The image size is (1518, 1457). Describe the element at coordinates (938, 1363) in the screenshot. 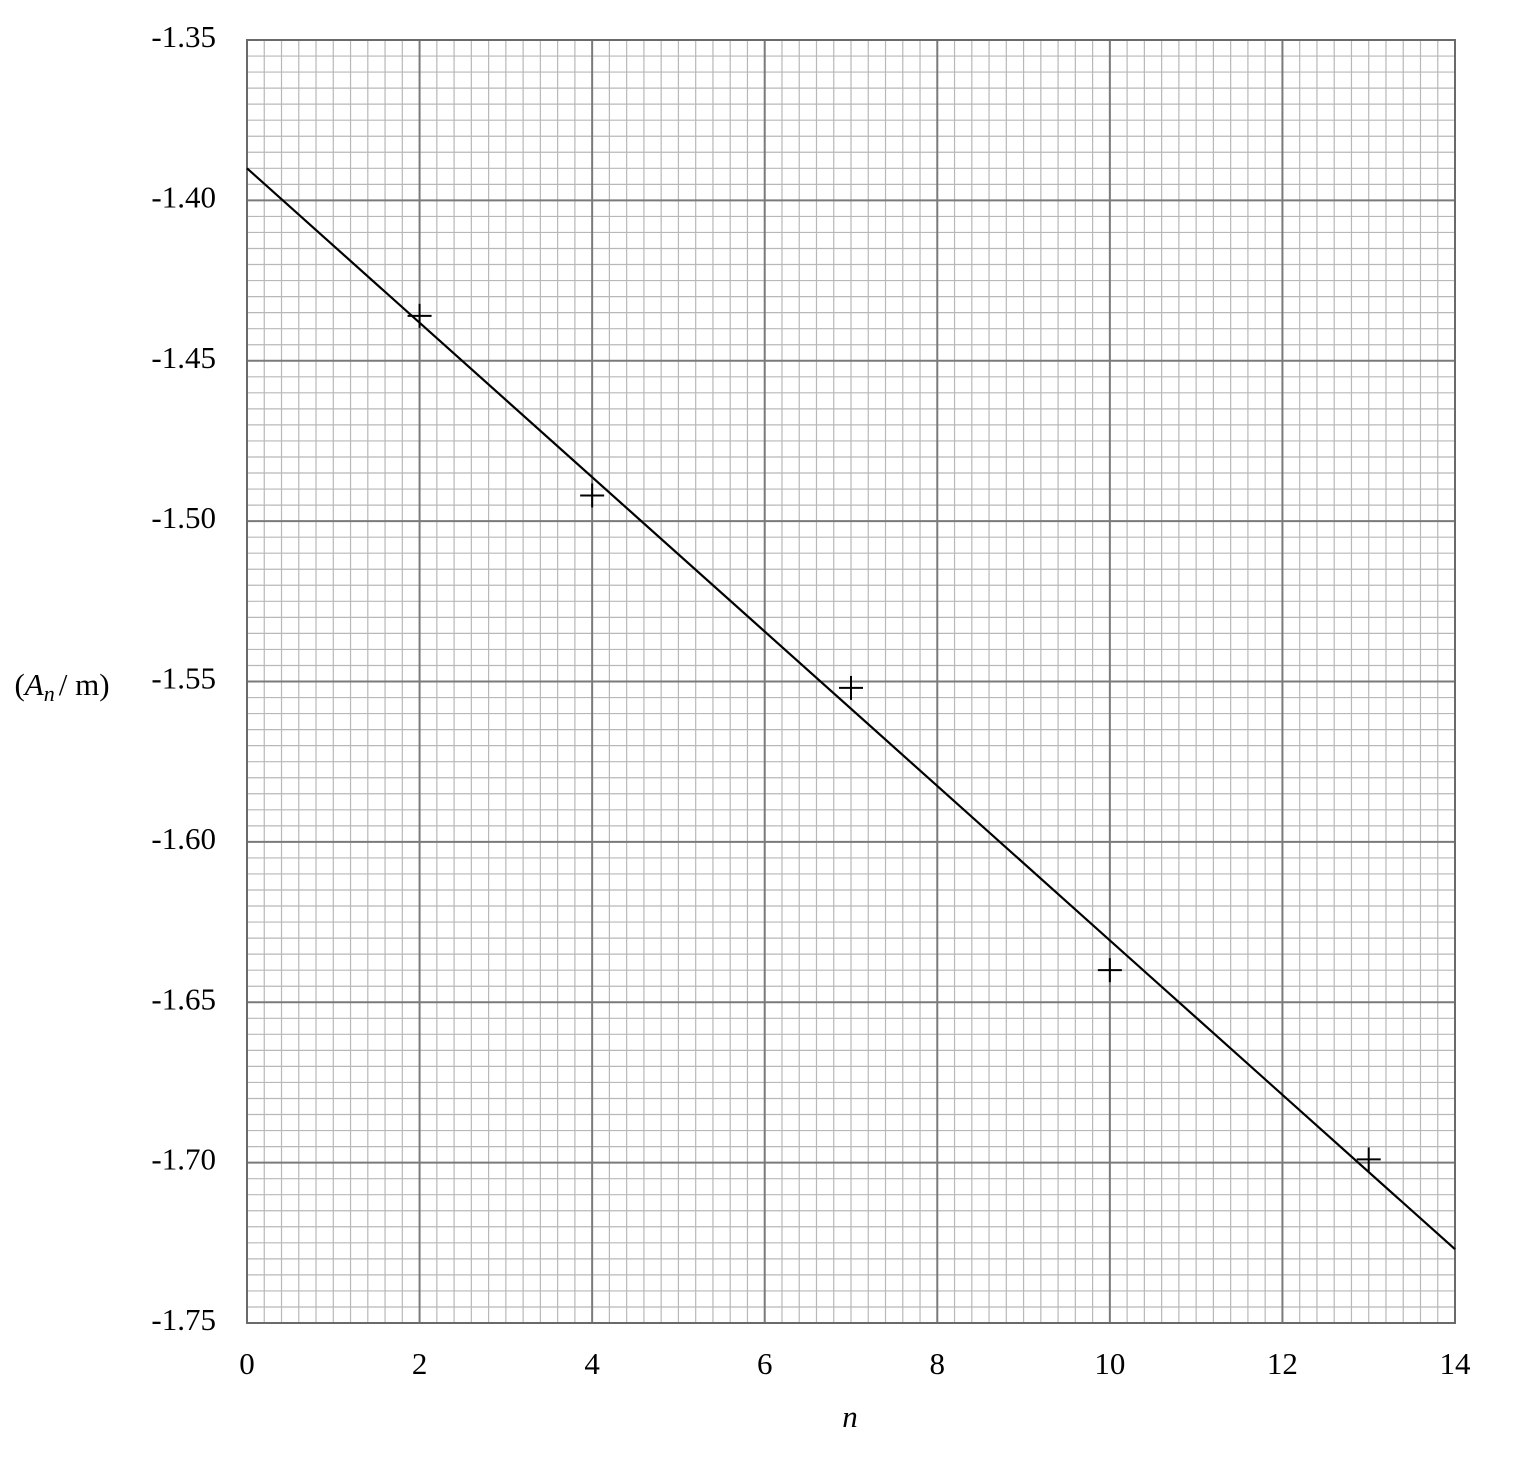

I see `x-tick-label: 8` at that location.